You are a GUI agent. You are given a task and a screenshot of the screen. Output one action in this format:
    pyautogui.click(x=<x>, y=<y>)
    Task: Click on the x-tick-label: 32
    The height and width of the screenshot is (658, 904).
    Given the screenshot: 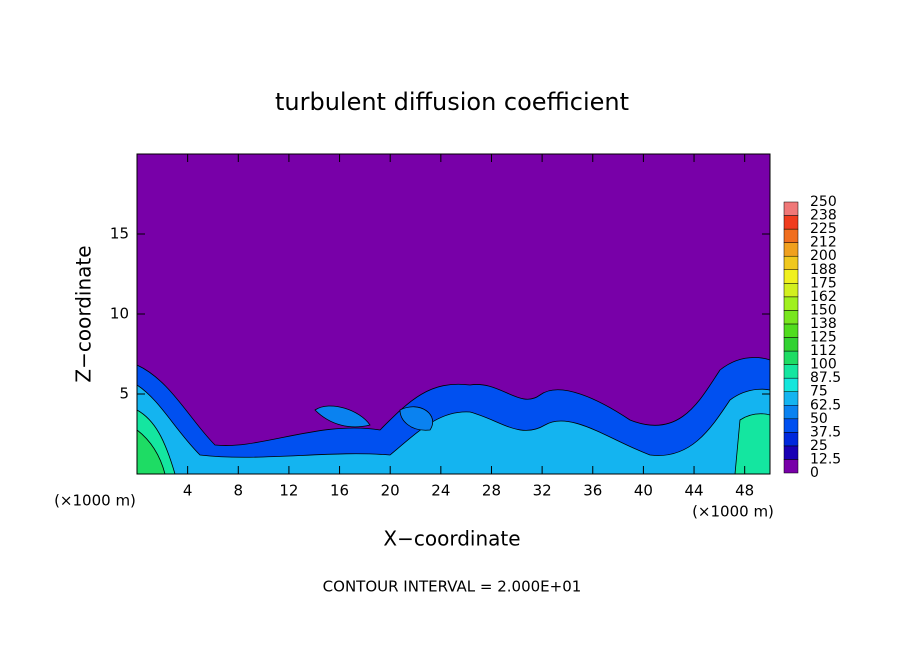 What is the action you would take?
    pyautogui.click(x=542, y=491)
    